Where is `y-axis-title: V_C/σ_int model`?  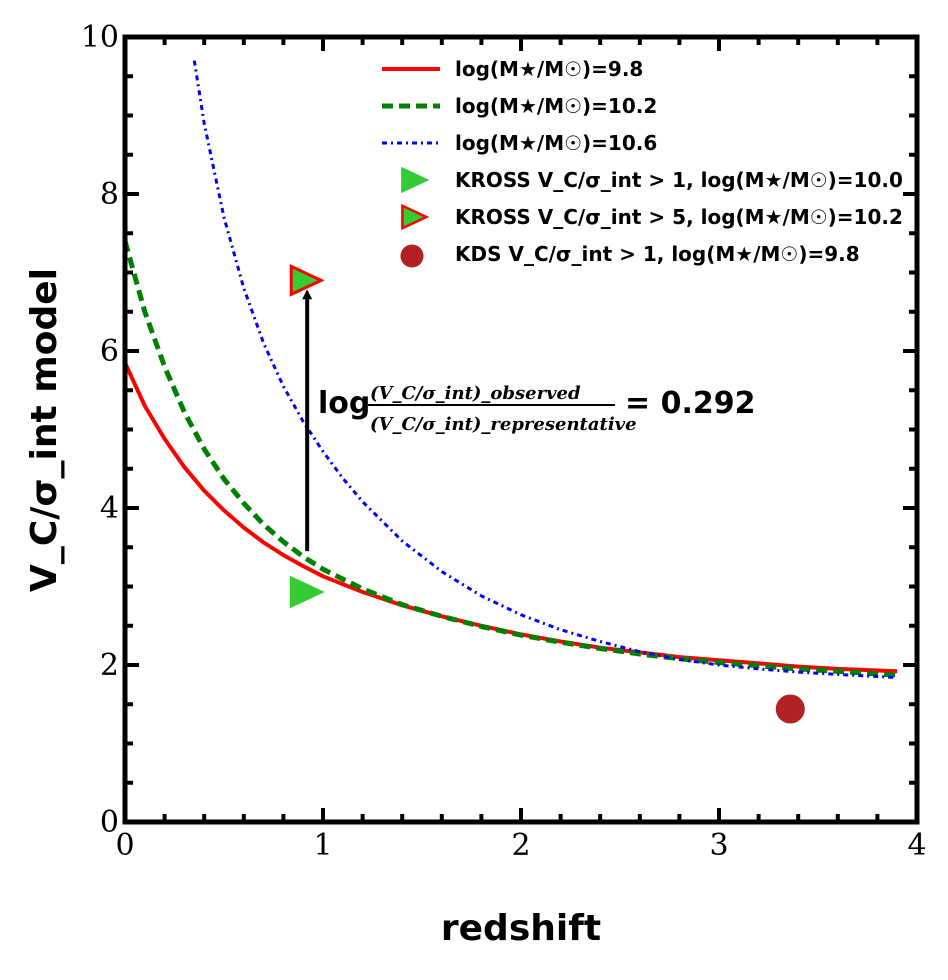 y-axis-title: V_C/σ_int model is located at coordinates (44, 430).